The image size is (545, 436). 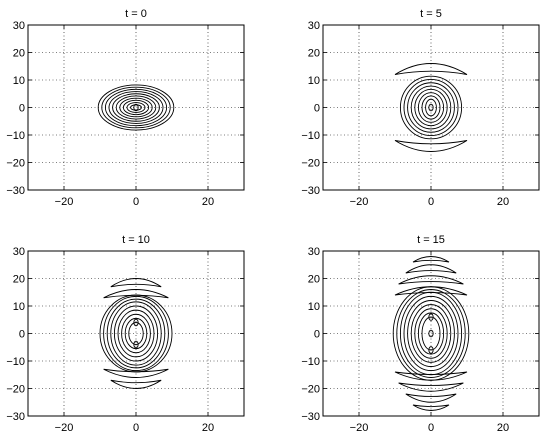 I want to click on panel-title: t = 15, so click(x=431, y=240).